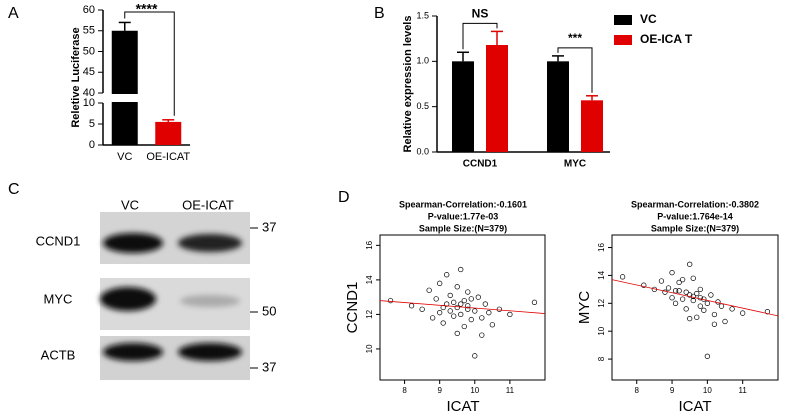 This screenshot has width=788, height=418. I want to click on trend-line, so click(695, 298).